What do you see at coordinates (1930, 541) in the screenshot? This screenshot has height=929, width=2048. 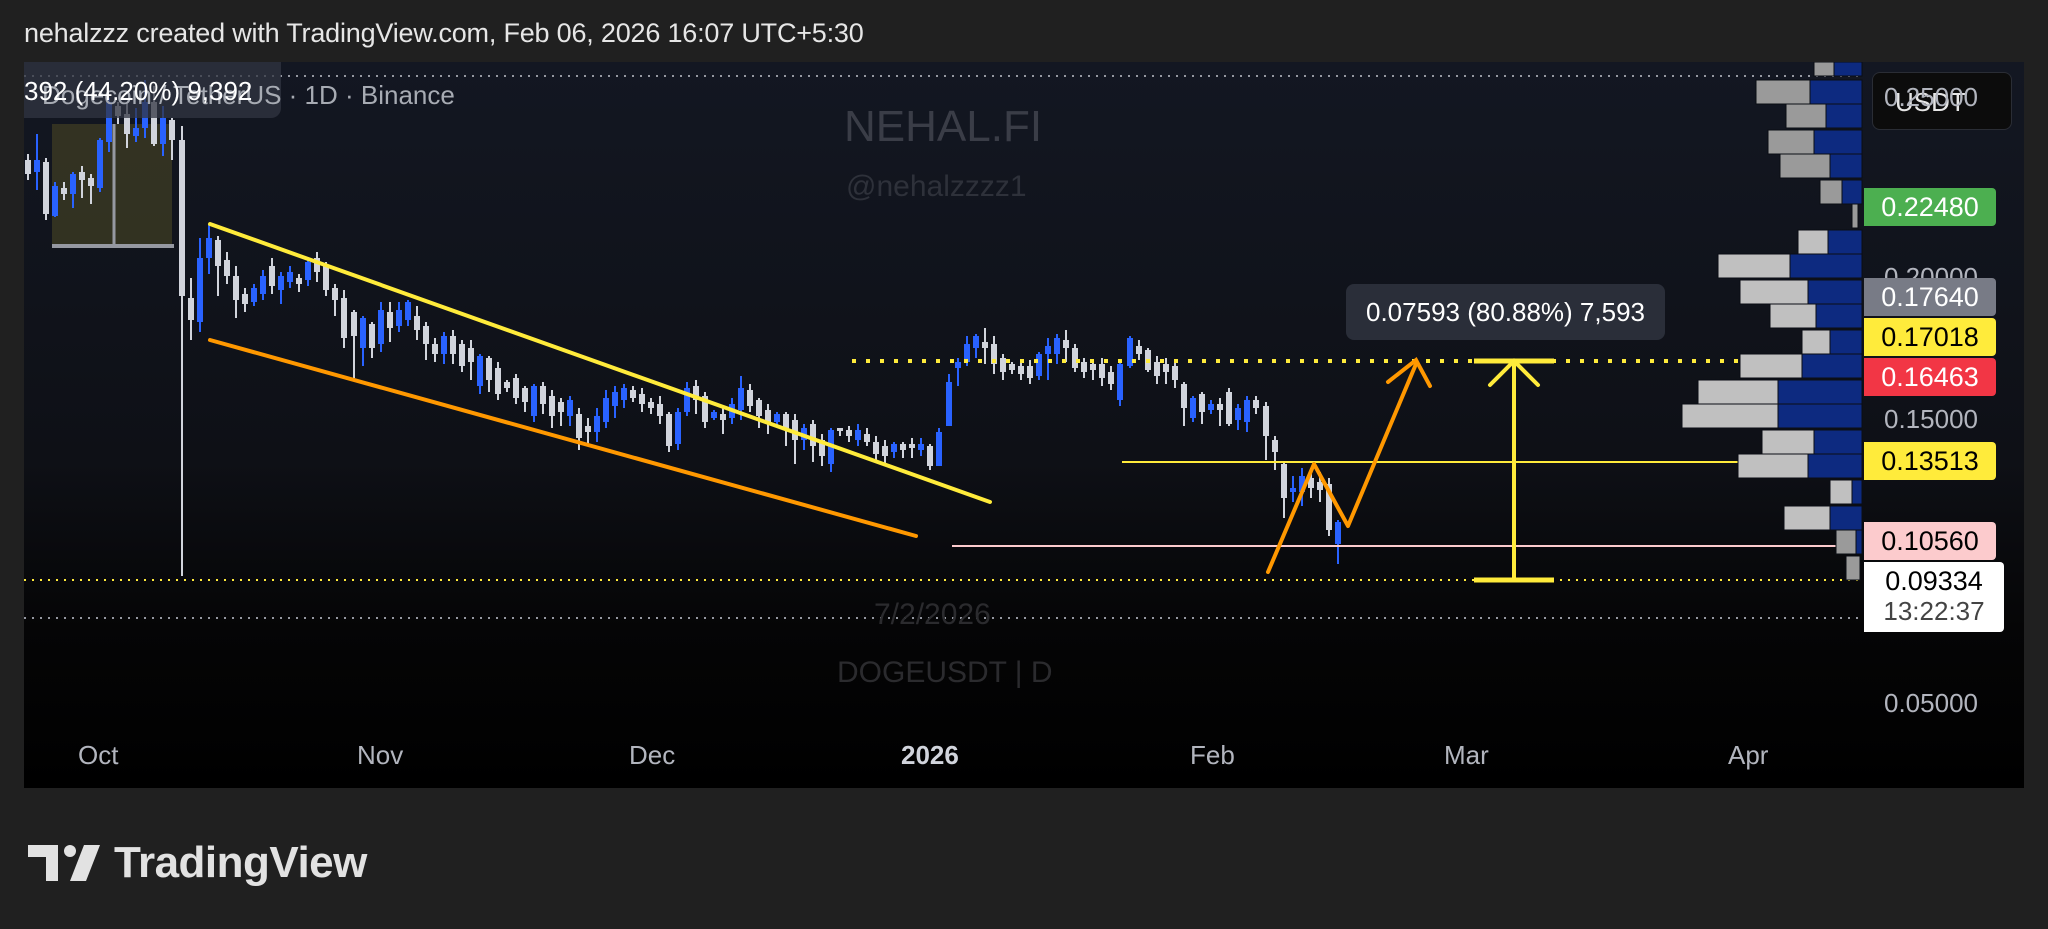 I see `price-label-support: 0.10560` at bounding box center [1930, 541].